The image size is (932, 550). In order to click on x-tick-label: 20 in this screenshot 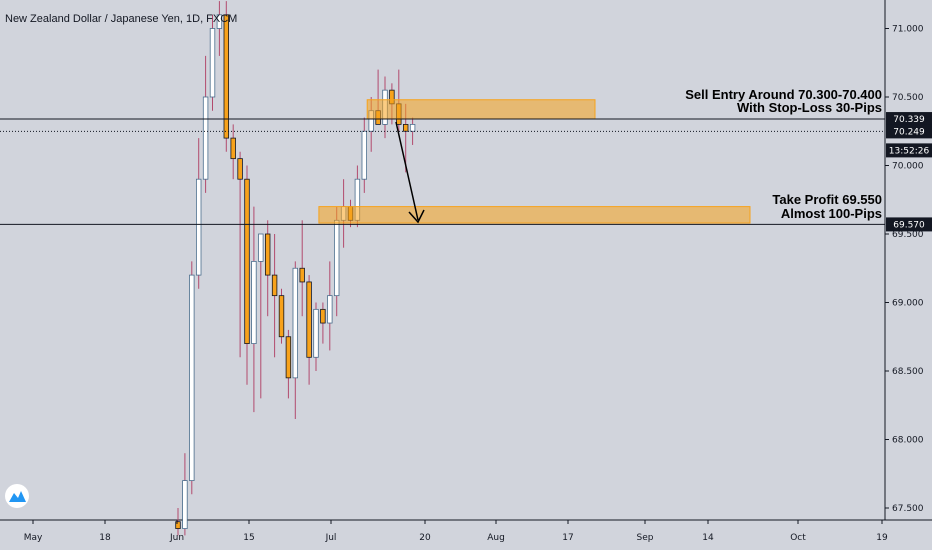, I will do `click(425, 538)`.